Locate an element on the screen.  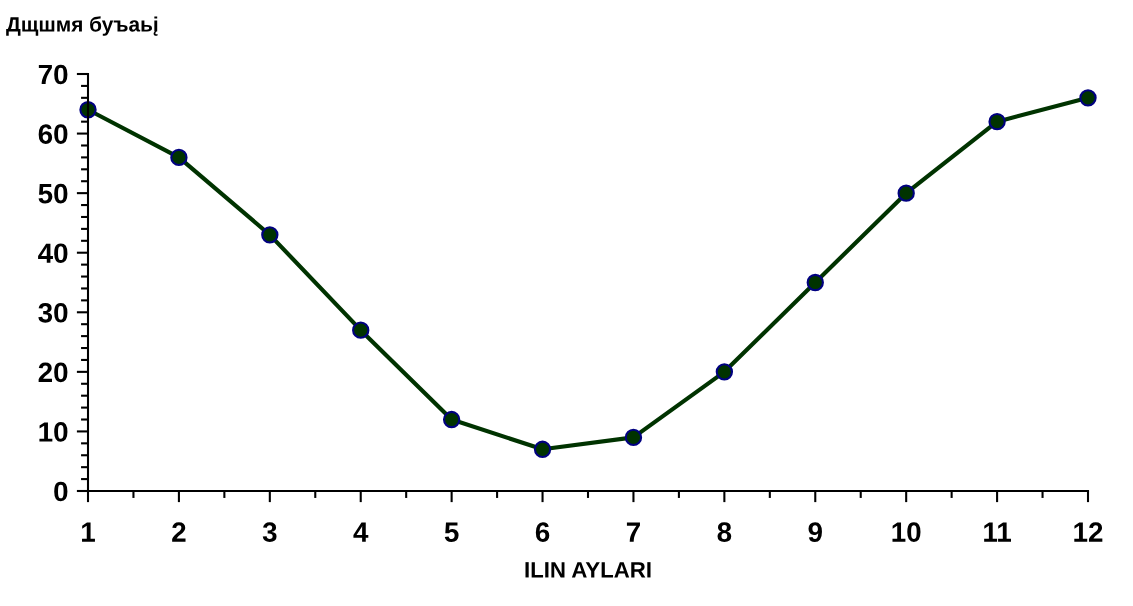
x-tick-label: 12 is located at coordinates (1088, 532).